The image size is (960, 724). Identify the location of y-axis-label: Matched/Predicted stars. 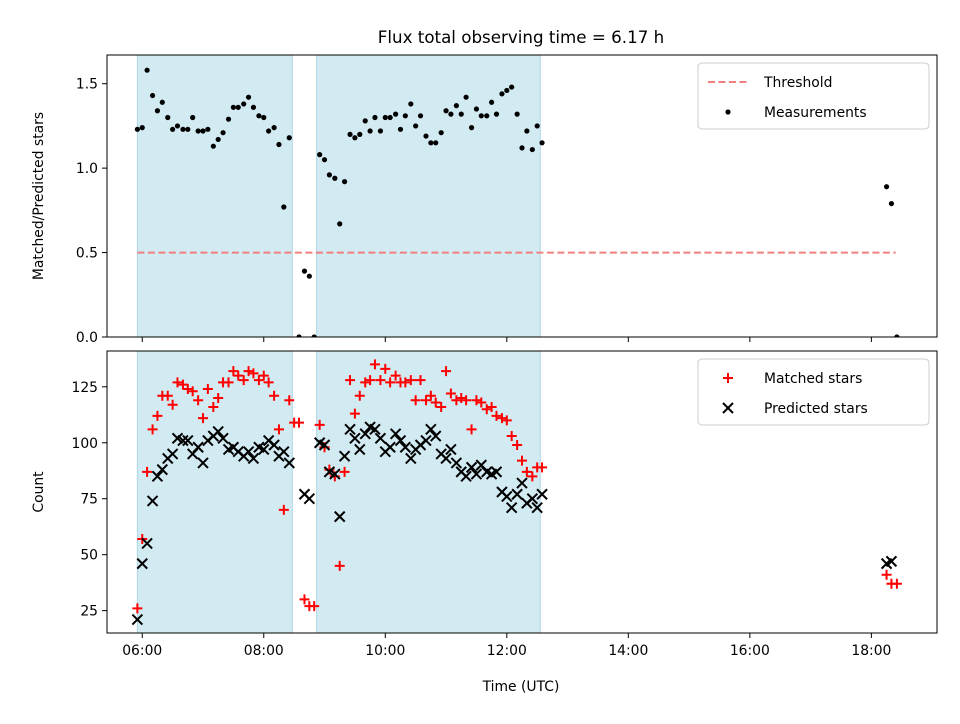
(39, 196).